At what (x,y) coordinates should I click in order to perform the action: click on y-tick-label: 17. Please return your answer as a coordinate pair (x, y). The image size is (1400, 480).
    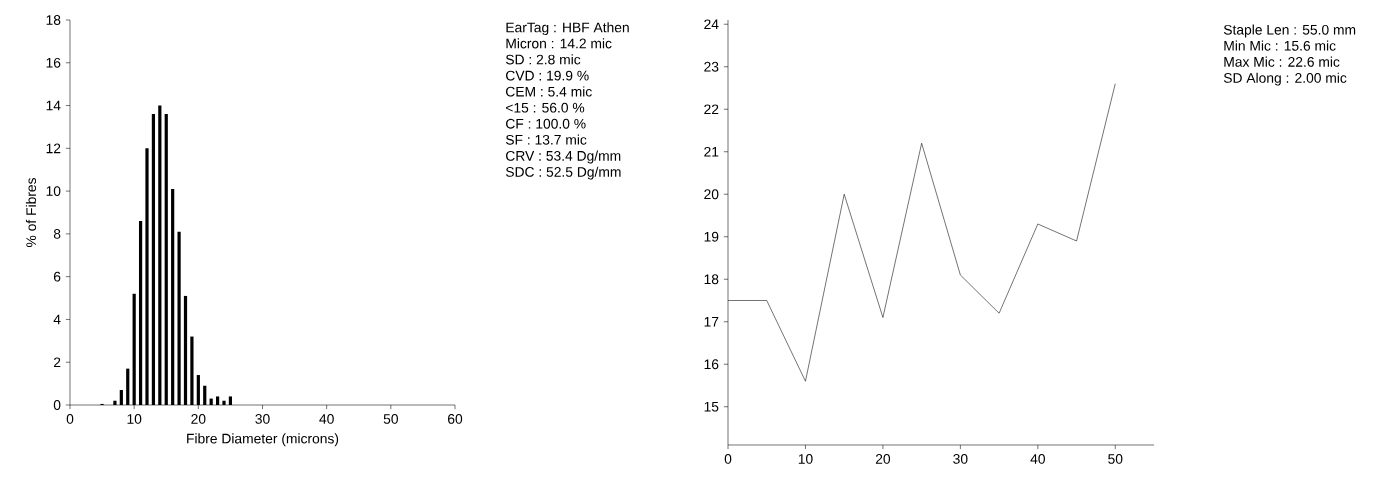
    Looking at the image, I should click on (711, 321).